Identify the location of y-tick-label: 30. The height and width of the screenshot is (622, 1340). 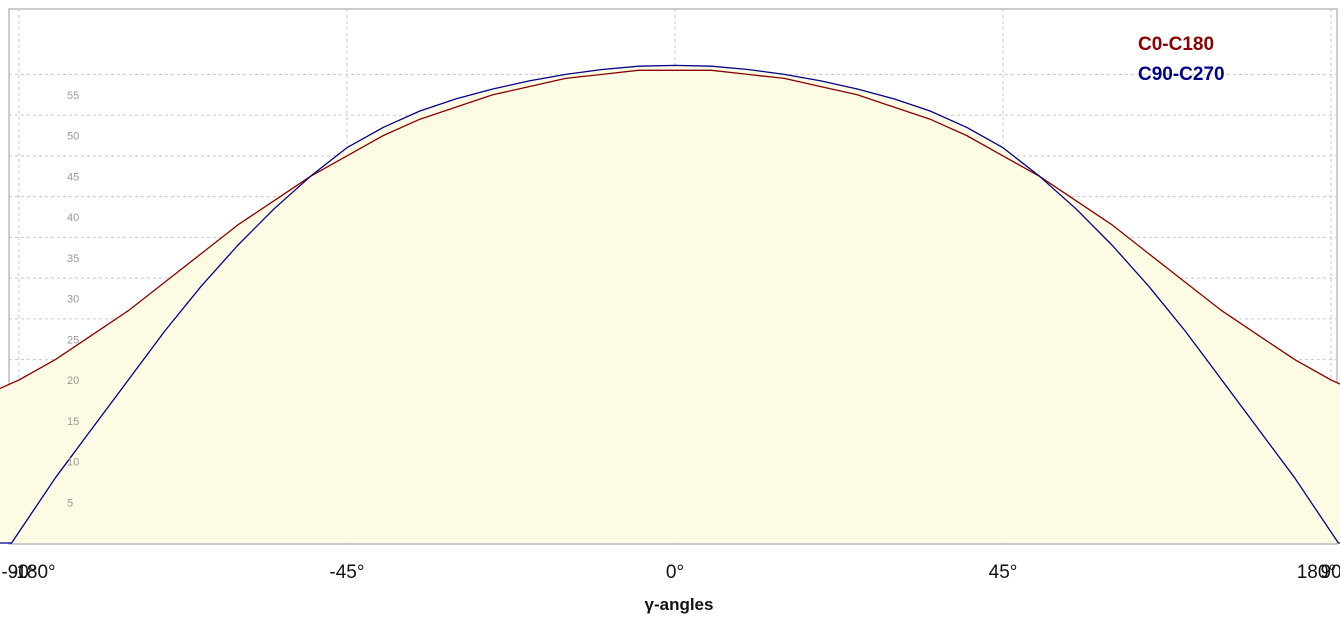
(73, 300).